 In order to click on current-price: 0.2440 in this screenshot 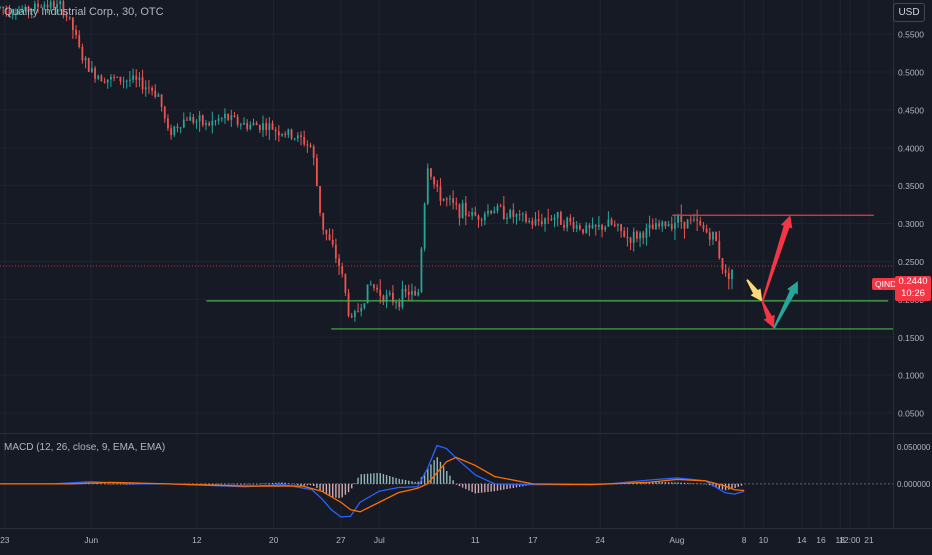, I will do `click(913, 281)`.